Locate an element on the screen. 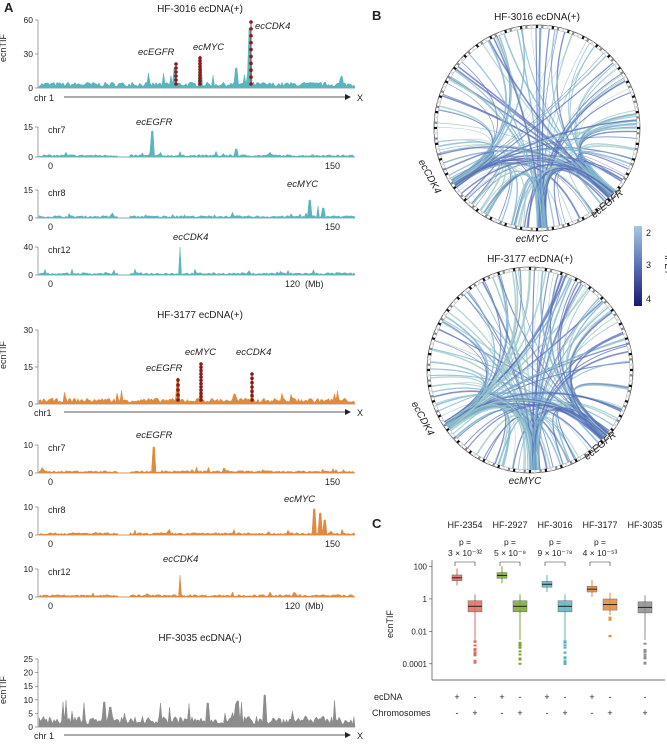  chrom-minus: - is located at coordinates (547, 713).